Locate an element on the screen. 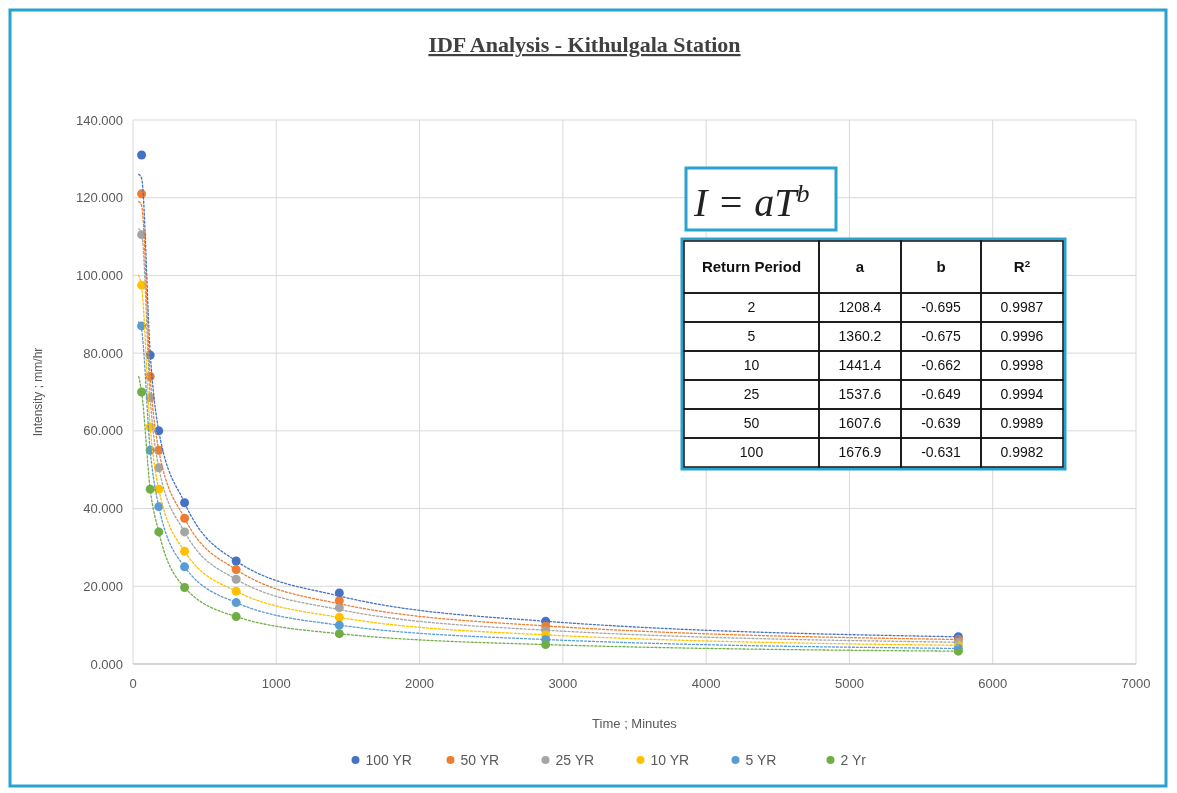 The height and width of the screenshot is (793, 1177). y-tick-label: 40.000 is located at coordinates (103, 509).